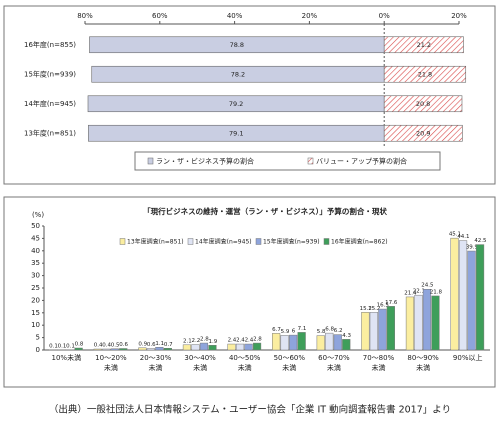  I want to click on value-label: 0.8, so click(79, 345).